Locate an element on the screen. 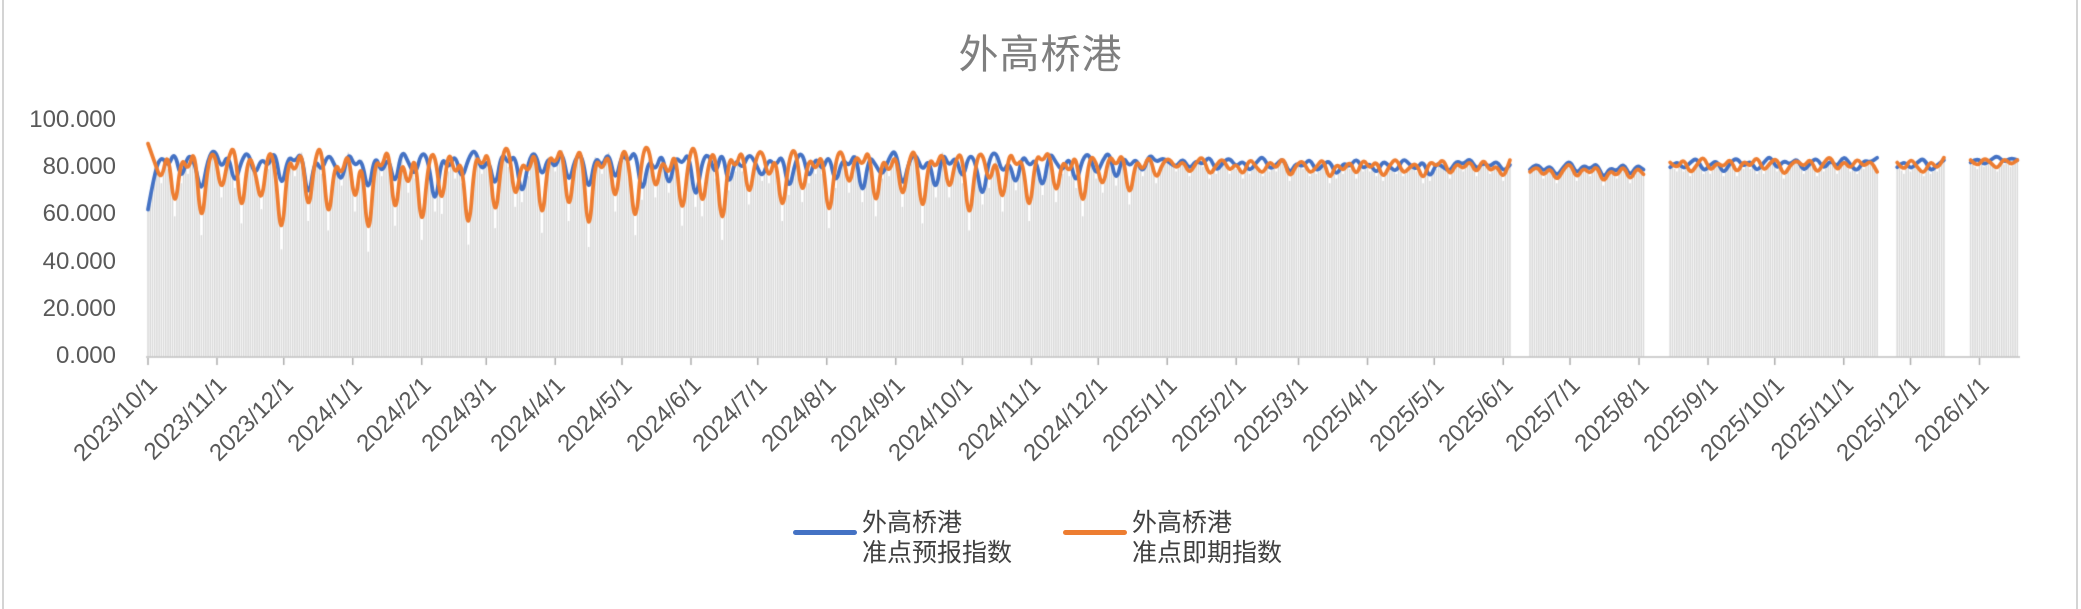 Image resolution: width=2081 pixels, height=609 pixels. legend-line-swatch-orange is located at coordinates (1095, 532).